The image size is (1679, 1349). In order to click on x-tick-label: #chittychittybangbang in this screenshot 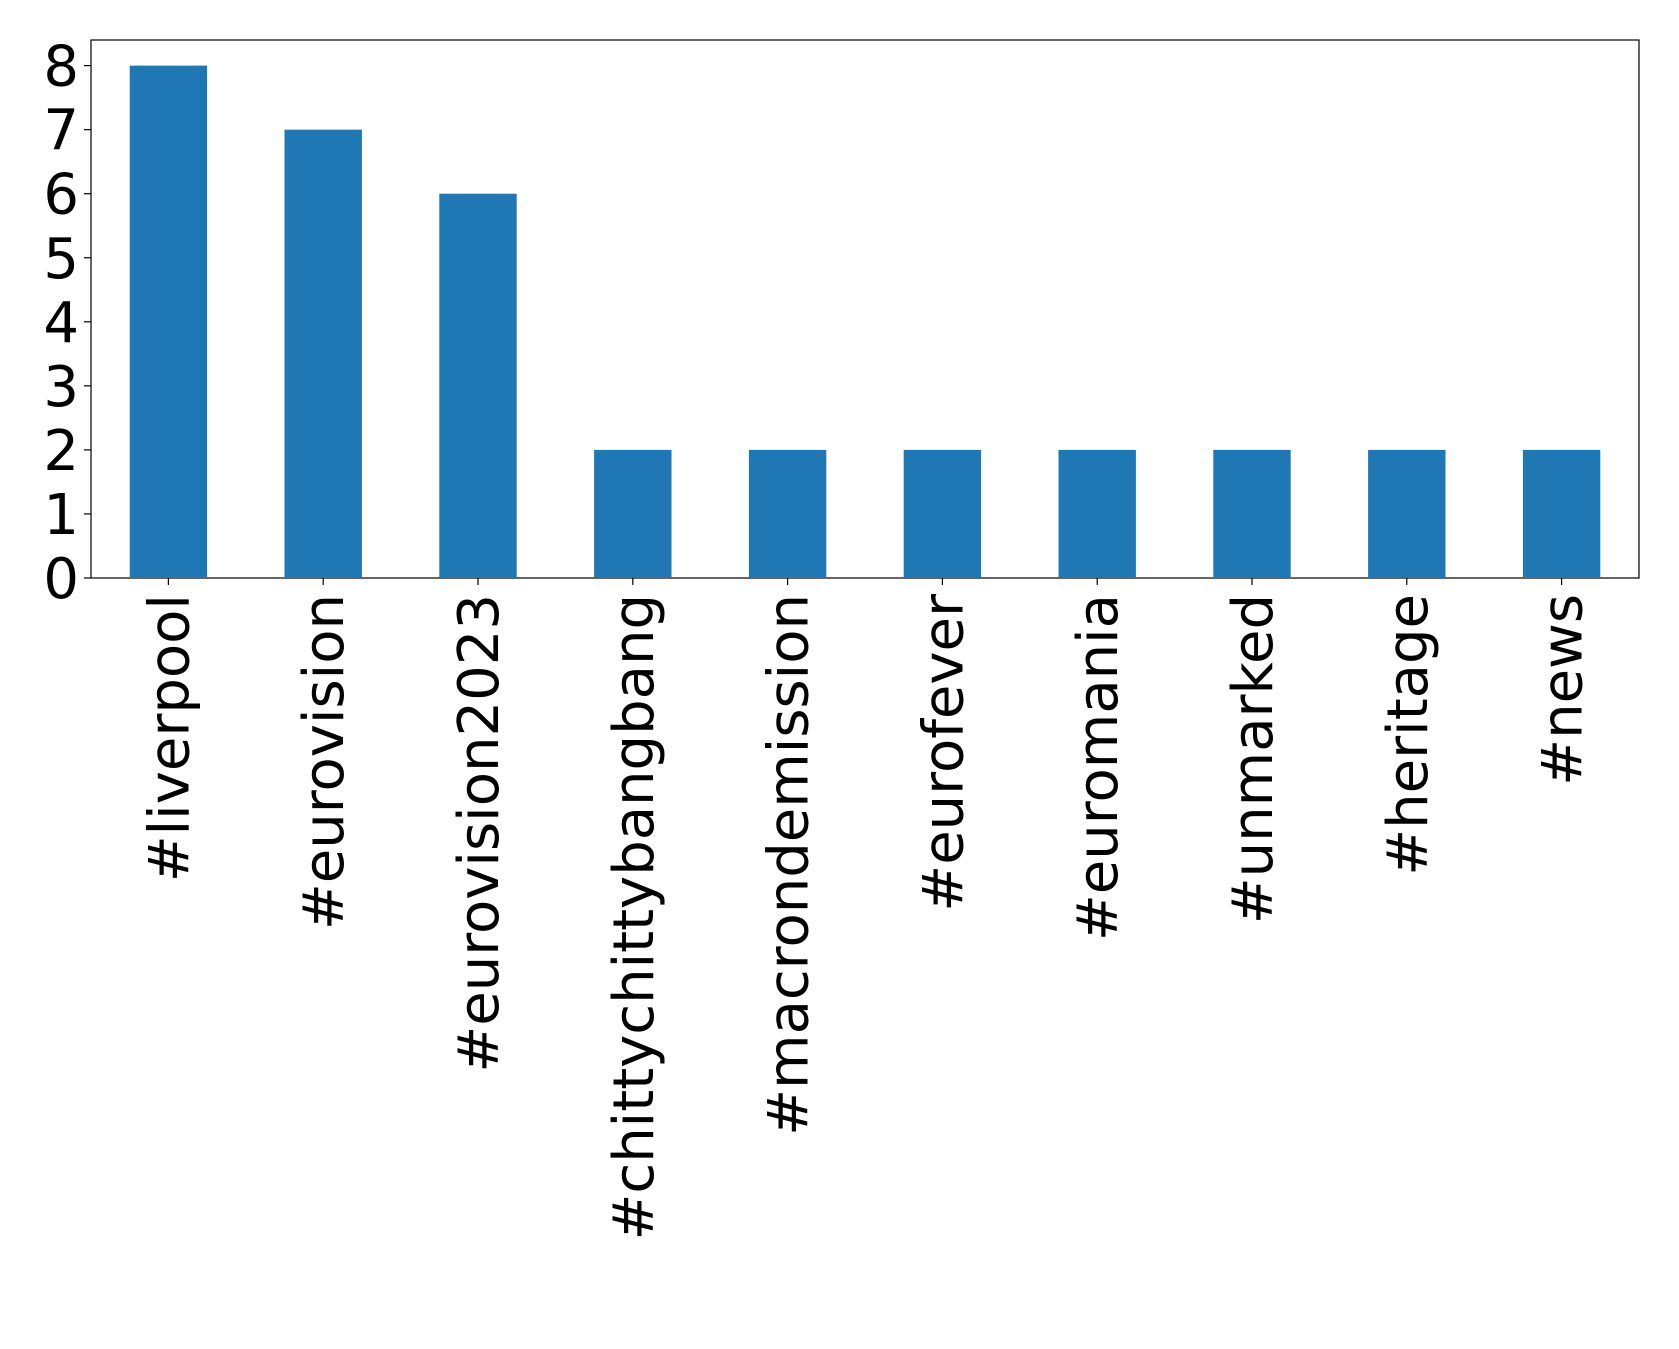, I will do `click(634, 917)`.